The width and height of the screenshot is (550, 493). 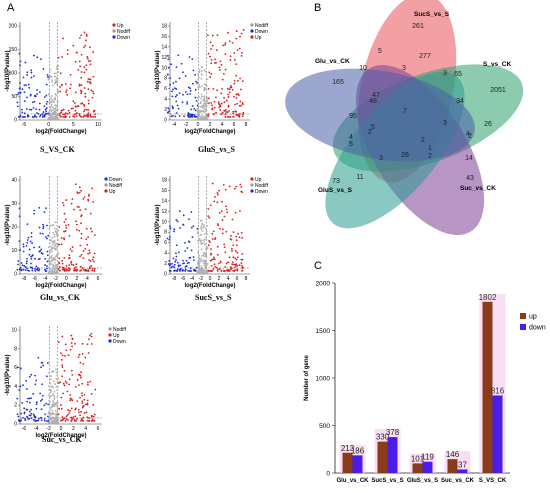 I want to click on legend-marker-down, so click(x=110, y=341).